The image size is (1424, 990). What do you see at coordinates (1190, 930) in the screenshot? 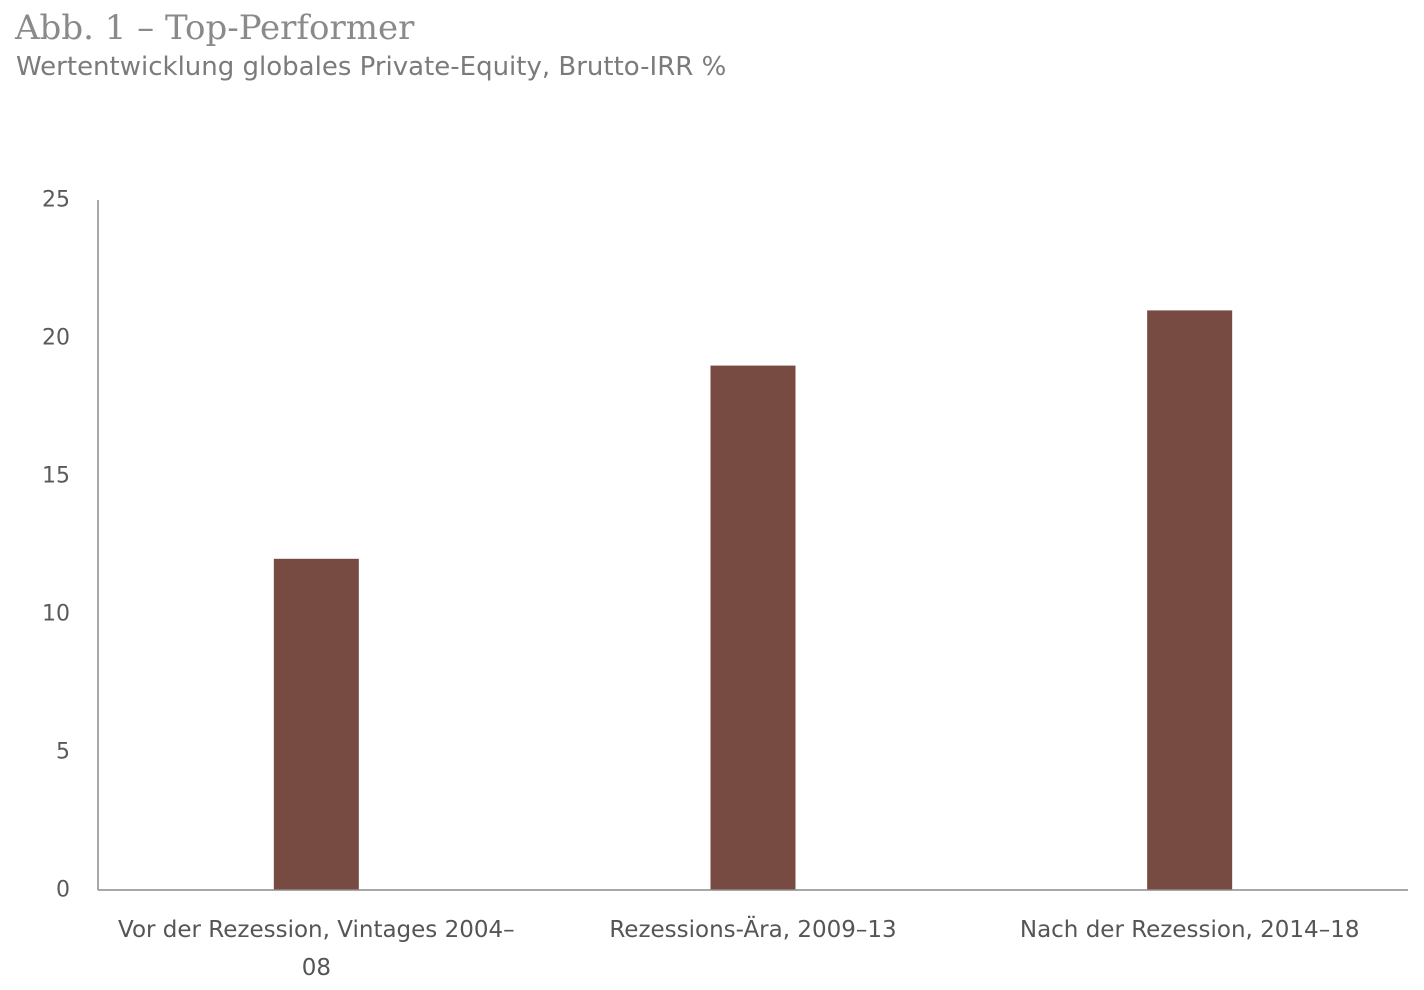
I see `x-category-label: Nach der Rezession, 2014–18` at bounding box center [1190, 930].